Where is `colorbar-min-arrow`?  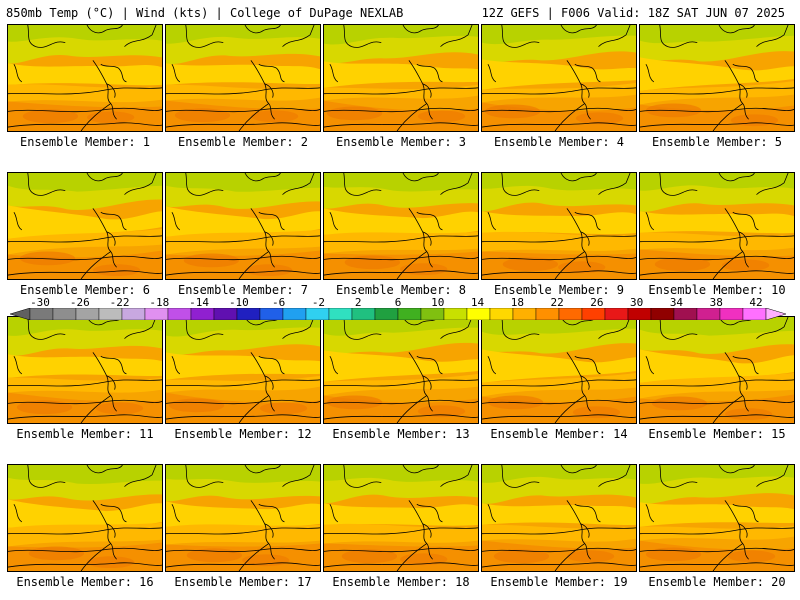
colorbar-min-arrow is located at coordinates (20, 314).